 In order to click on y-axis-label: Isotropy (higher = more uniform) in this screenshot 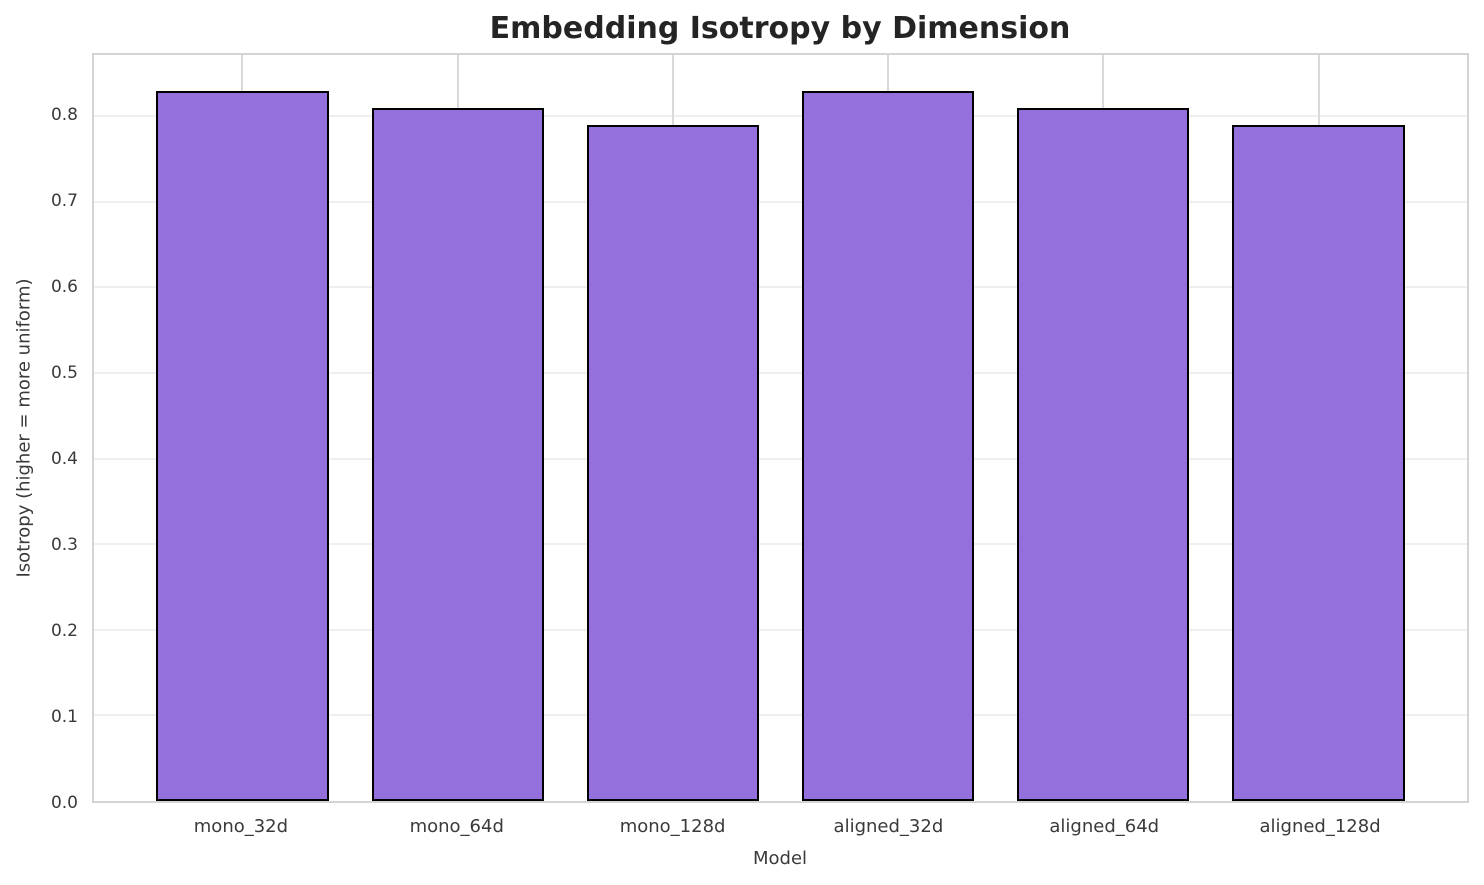, I will do `click(24, 428)`.